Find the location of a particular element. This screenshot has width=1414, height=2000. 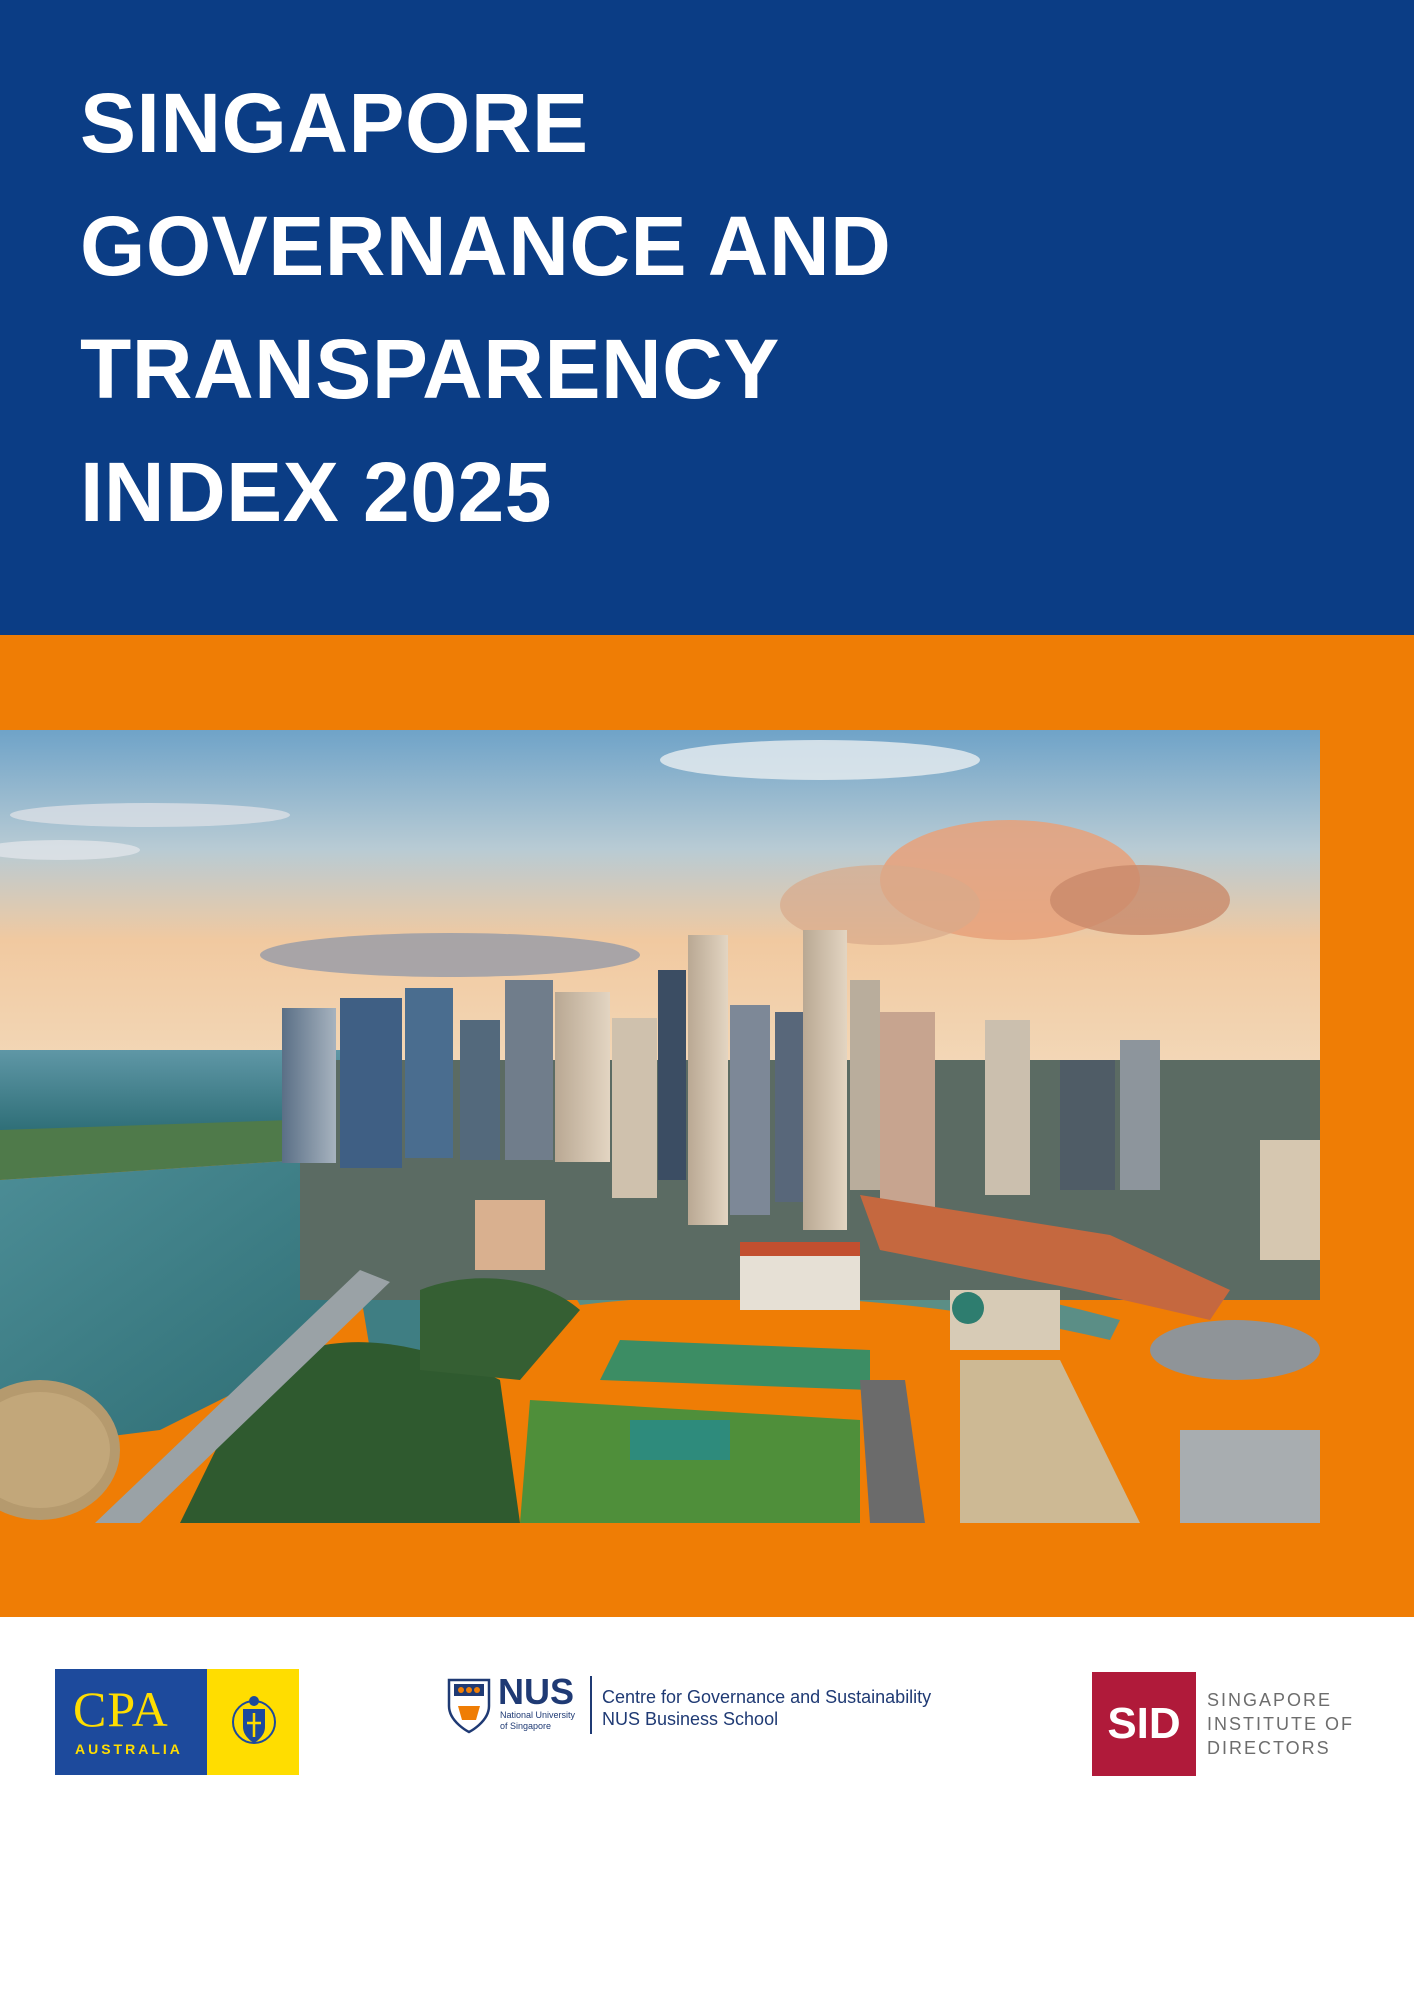

cpa-yellow-panel is located at coordinates (253, 1722).